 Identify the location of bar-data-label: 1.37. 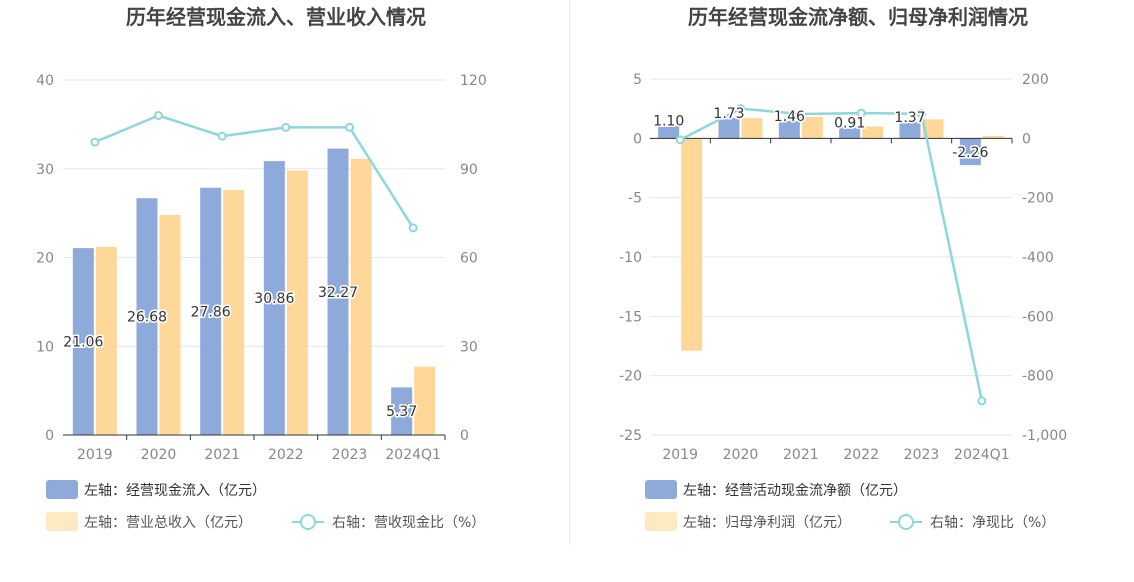
(909, 118).